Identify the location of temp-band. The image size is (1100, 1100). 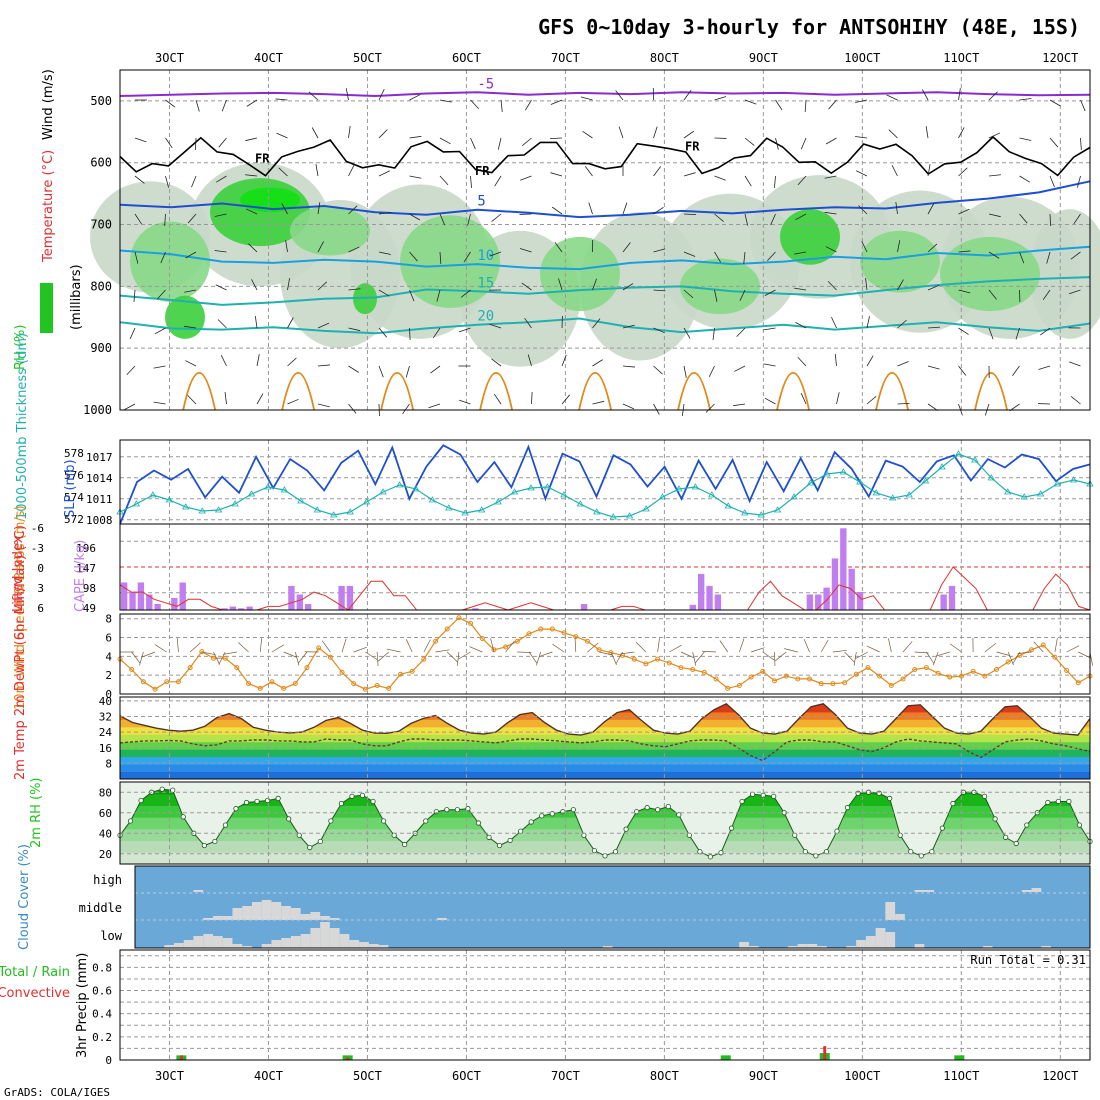
(605, 723).